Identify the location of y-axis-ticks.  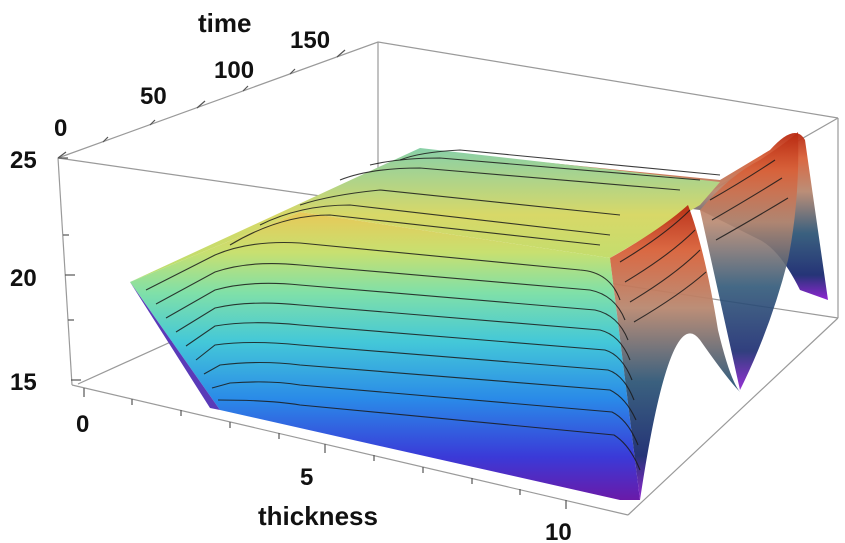
(201, 104).